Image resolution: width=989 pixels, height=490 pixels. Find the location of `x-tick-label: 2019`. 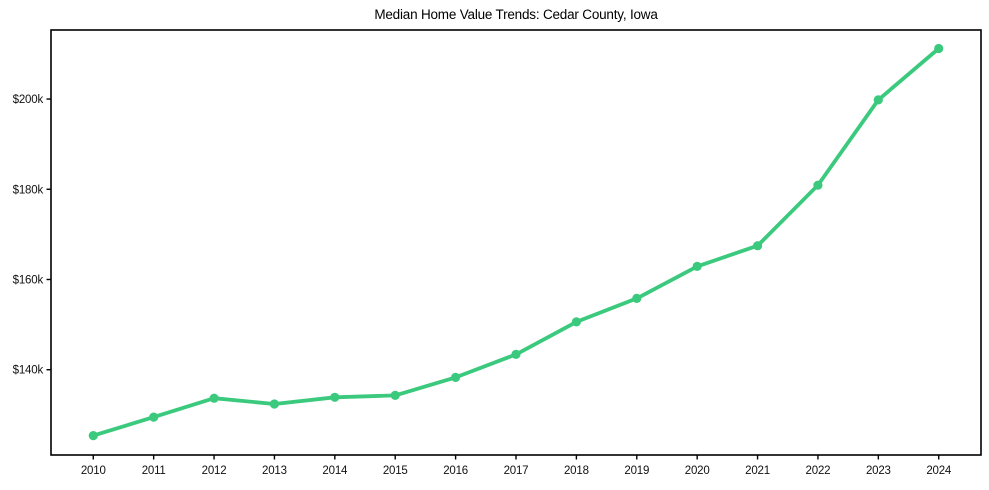

x-tick-label: 2019 is located at coordinates (636, 471).